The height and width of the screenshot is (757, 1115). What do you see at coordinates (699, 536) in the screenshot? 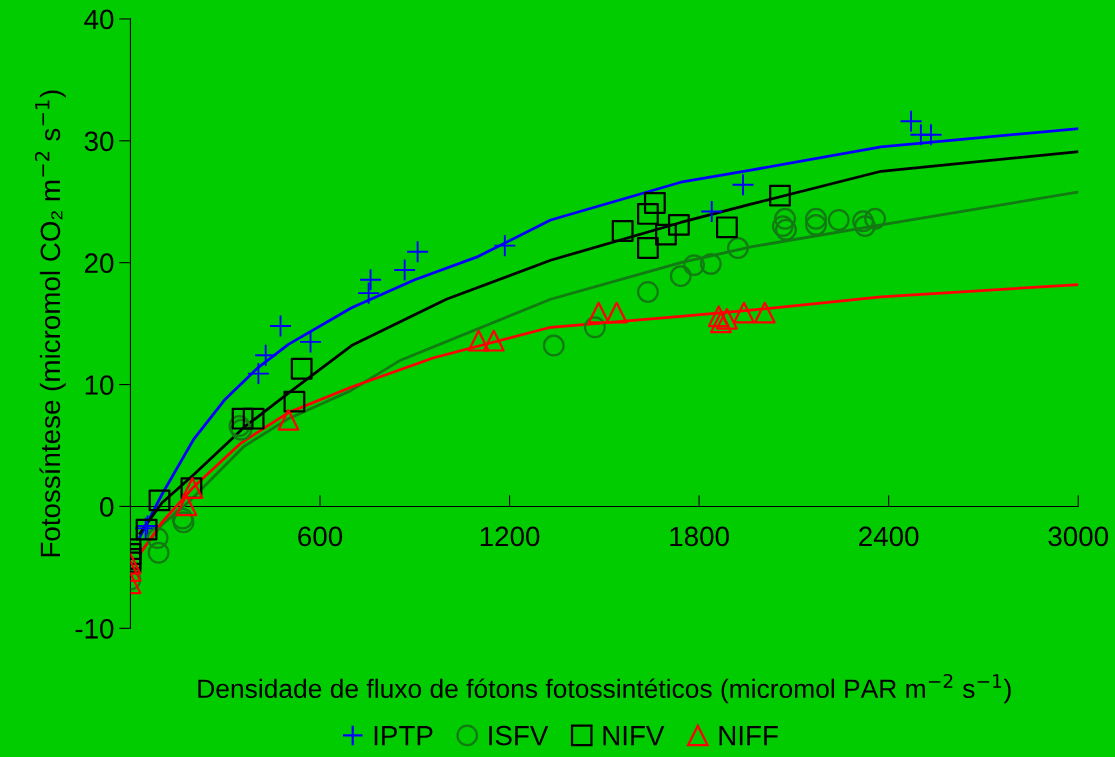
I see `x-tick-label: 1800` at bounding box center [699, 536].